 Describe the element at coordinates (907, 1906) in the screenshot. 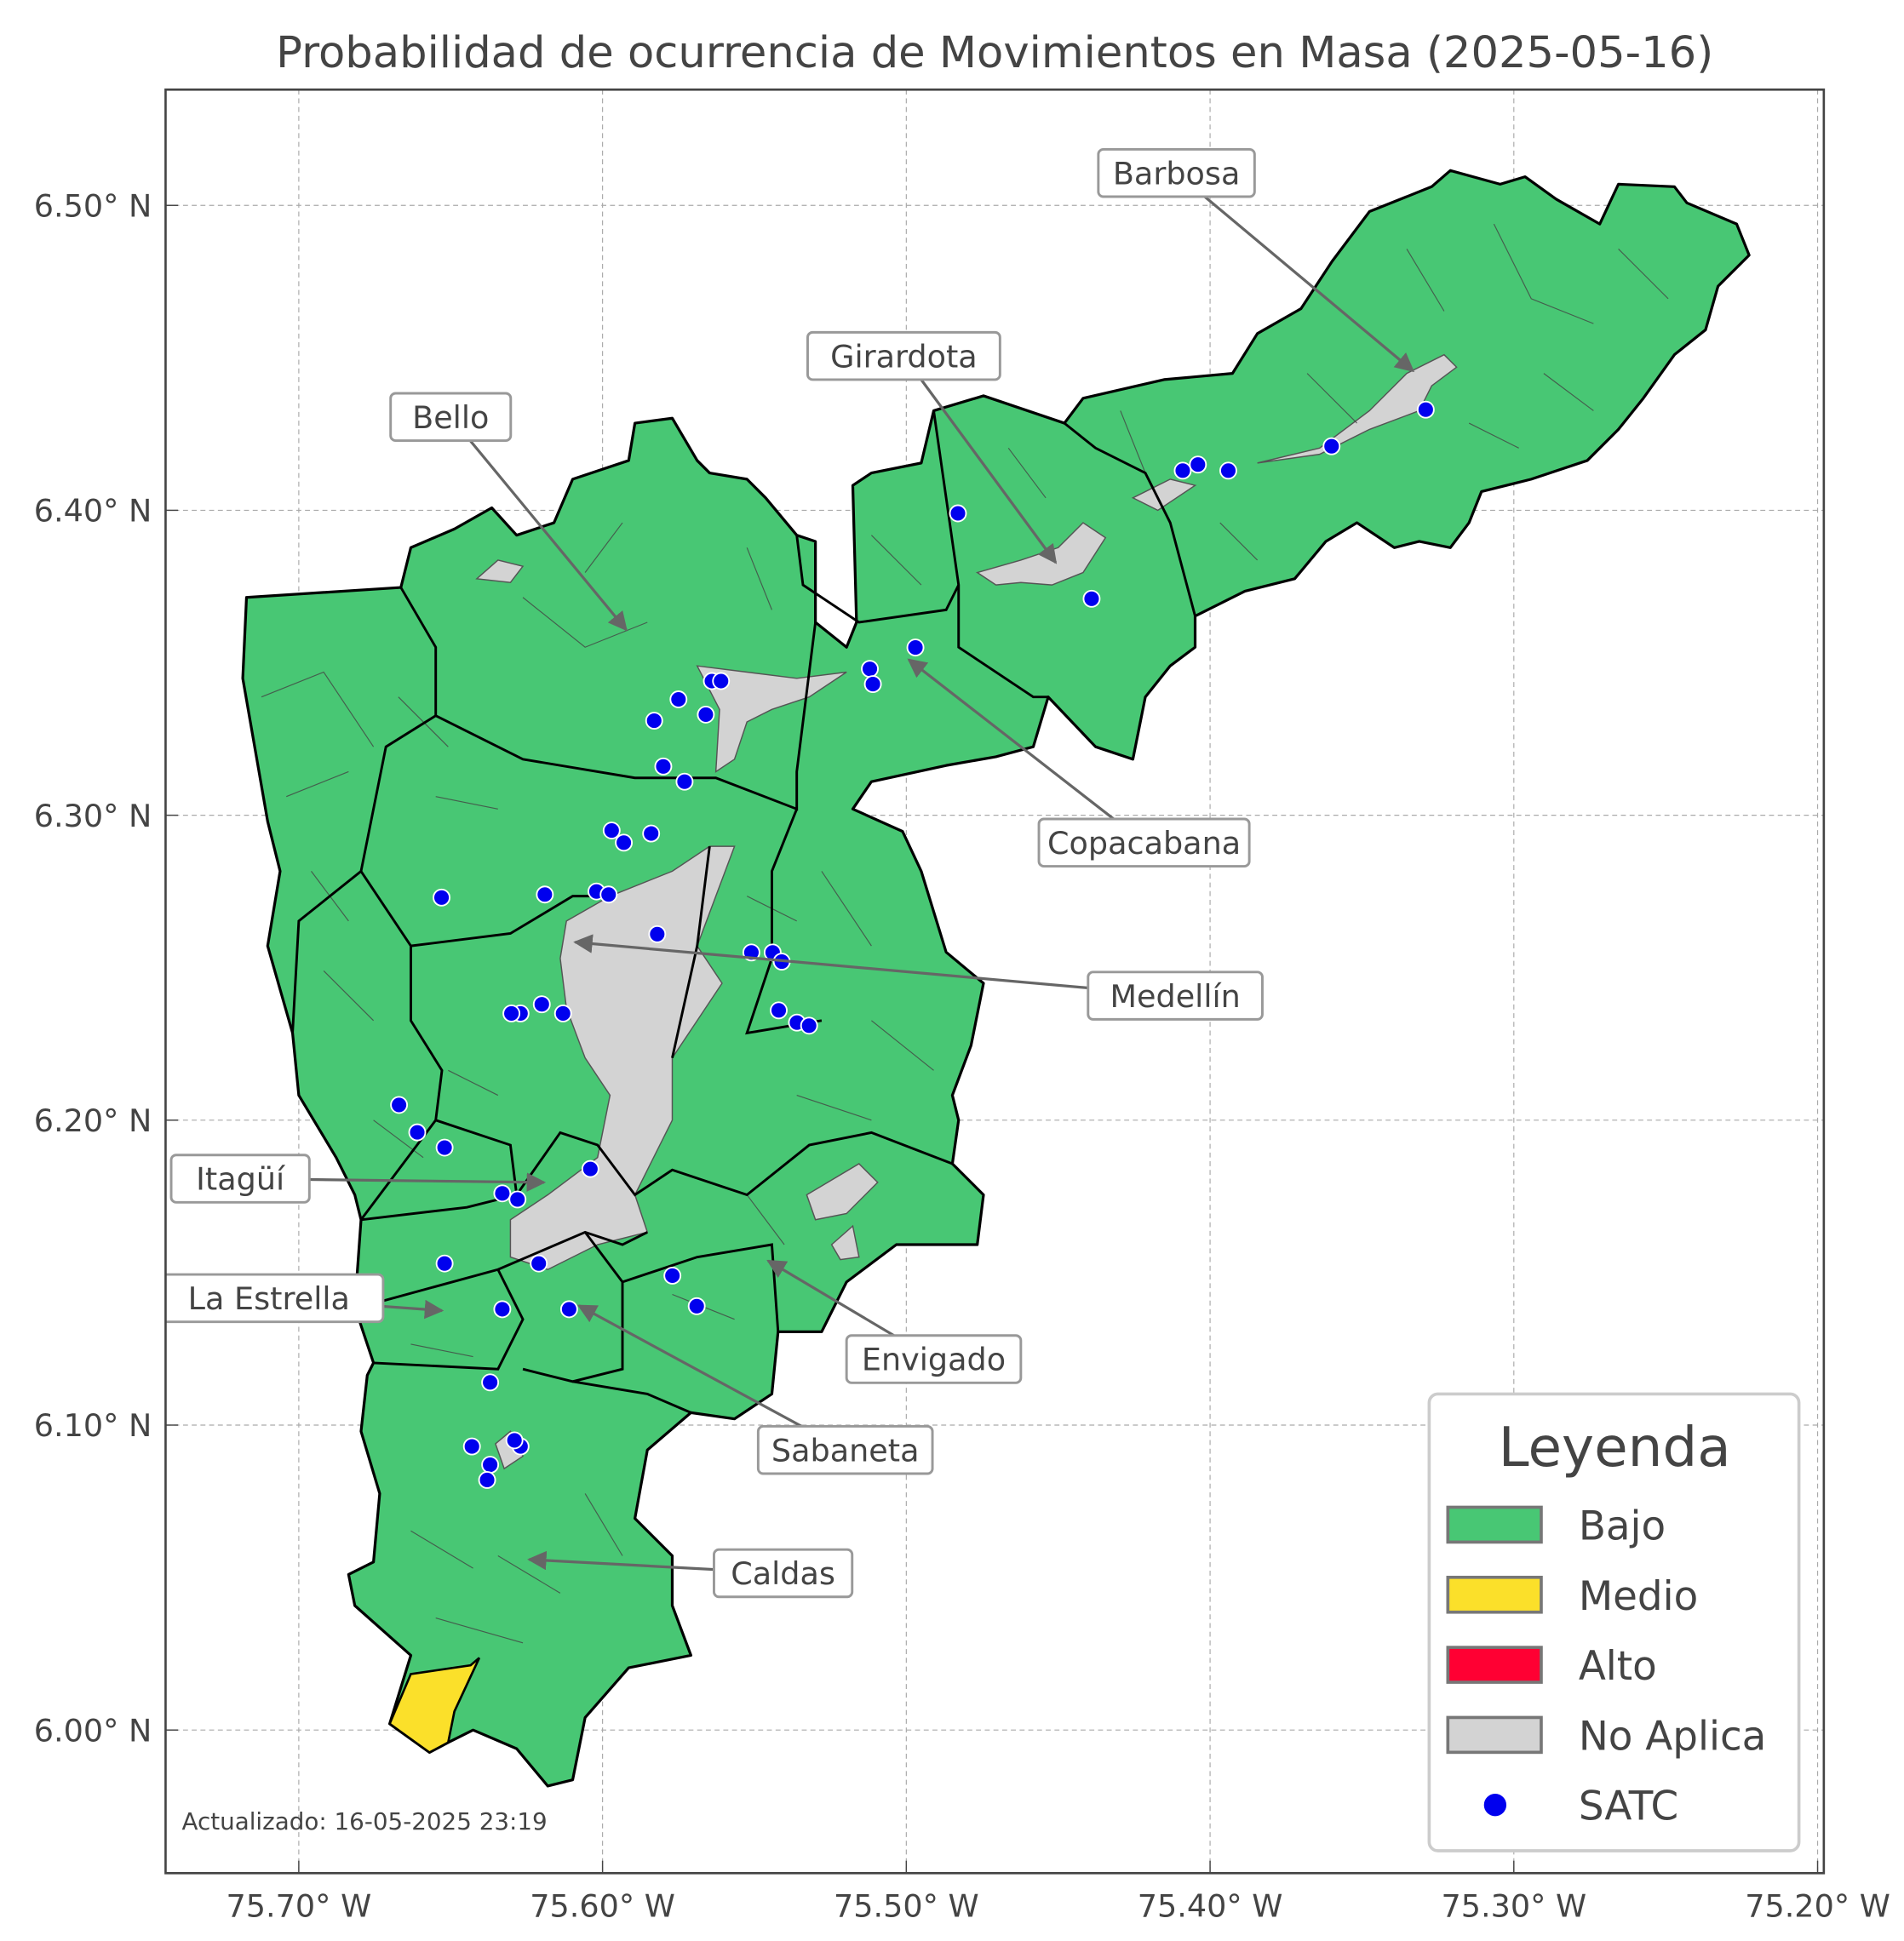

I see `x-tick-label: 75.50° W` at that location.